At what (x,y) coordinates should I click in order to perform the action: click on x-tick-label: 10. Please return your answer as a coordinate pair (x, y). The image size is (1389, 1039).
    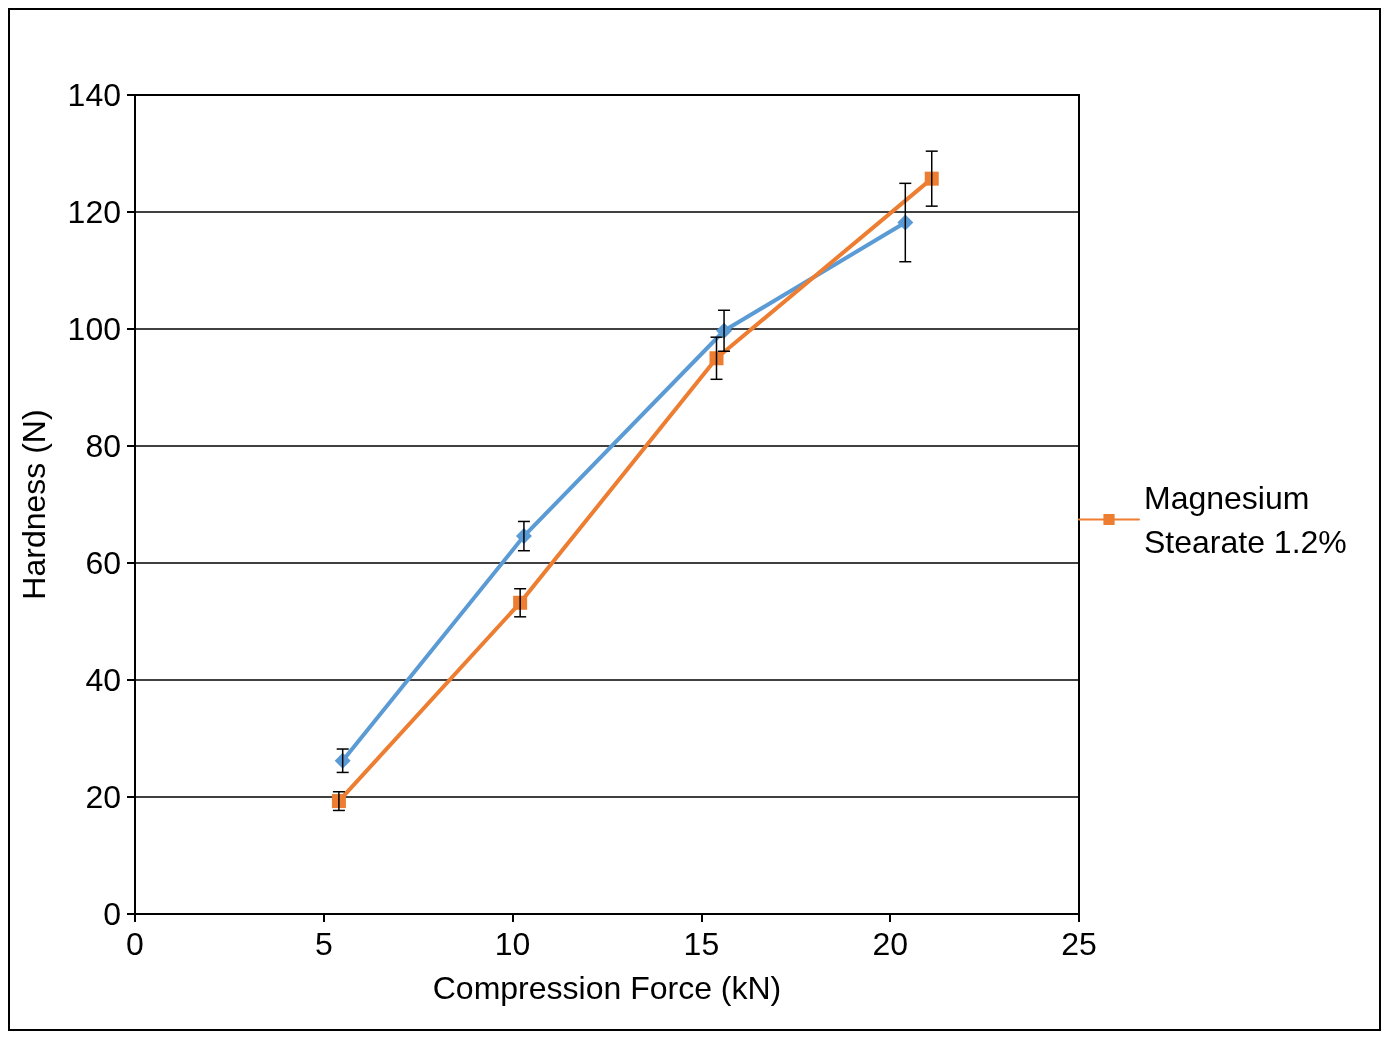
    Looking at the image, I should click on (512, 944).